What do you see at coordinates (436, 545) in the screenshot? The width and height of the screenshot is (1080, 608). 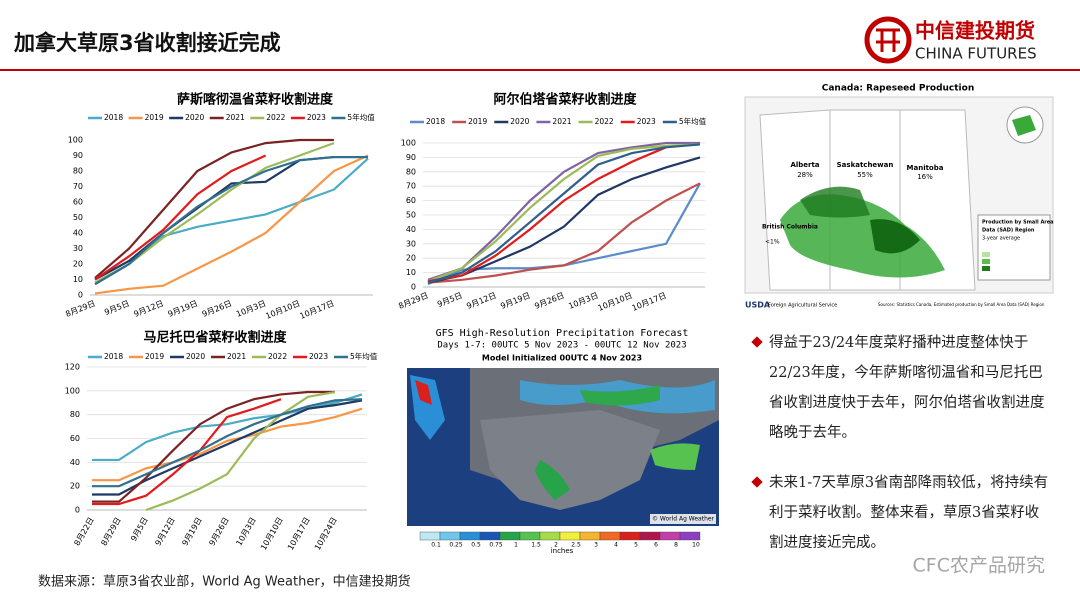 I see `scale-label: 0.1` at bounding box center [436, 545].